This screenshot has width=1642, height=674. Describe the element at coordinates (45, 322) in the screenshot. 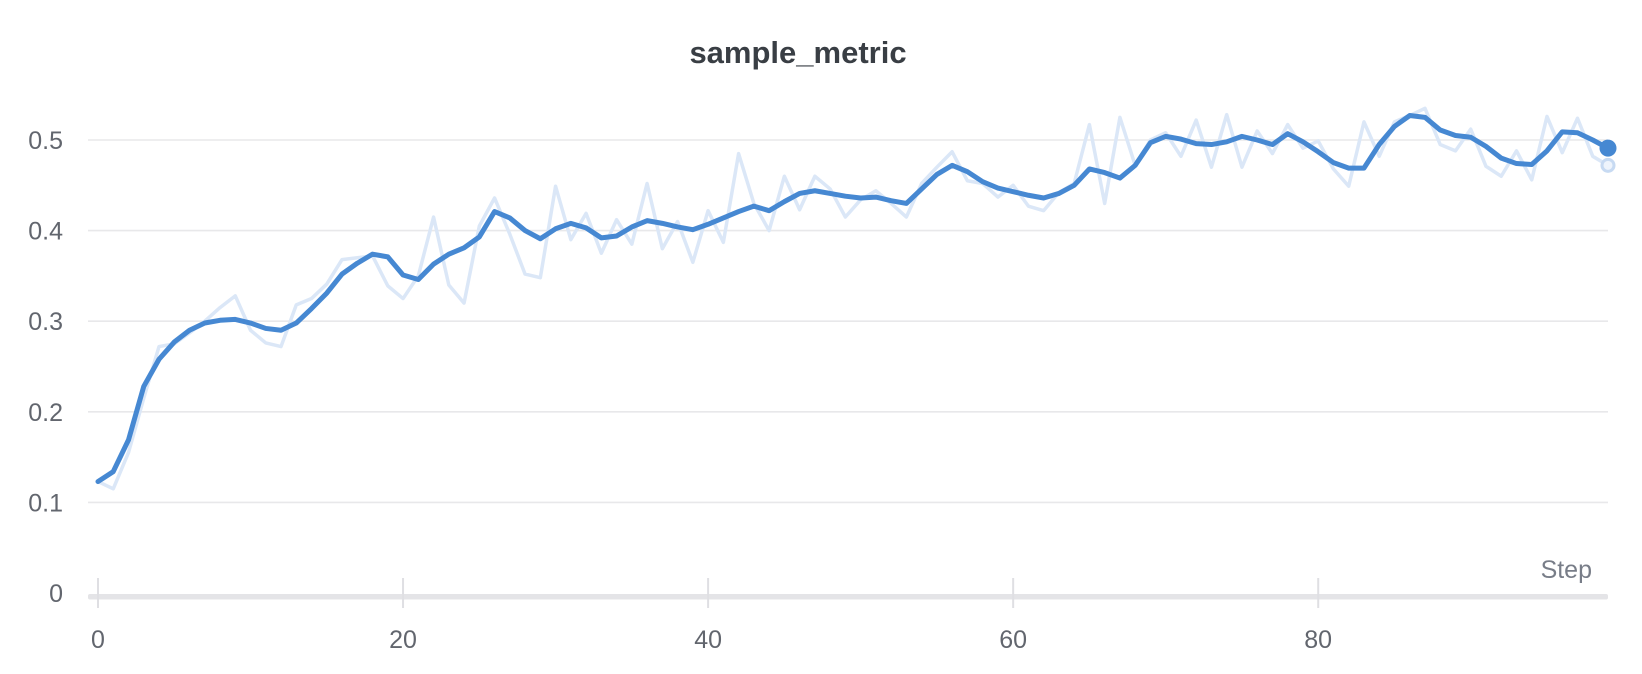

I see `y-tick-label: 0.3` at that location.